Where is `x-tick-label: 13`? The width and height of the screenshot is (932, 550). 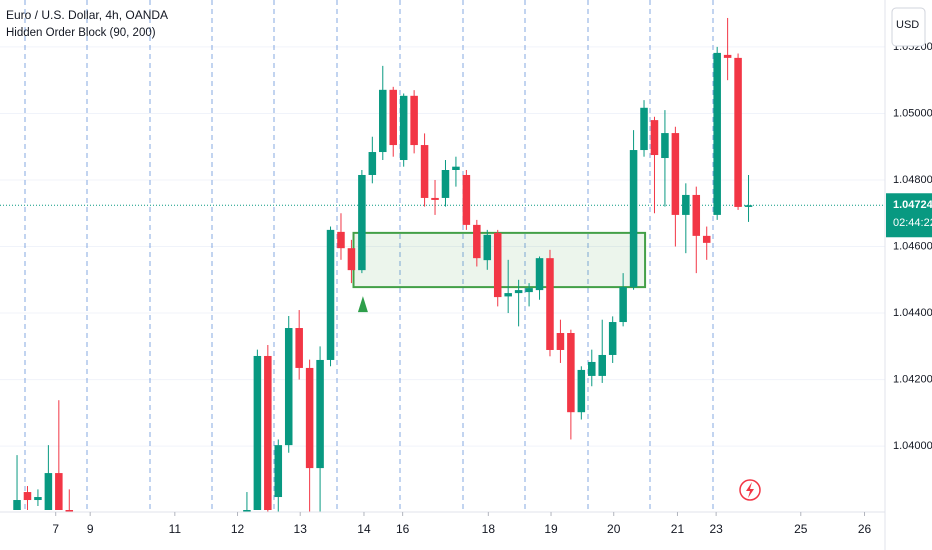
x-tick-label: 13 is located at coordinates (301, 529).